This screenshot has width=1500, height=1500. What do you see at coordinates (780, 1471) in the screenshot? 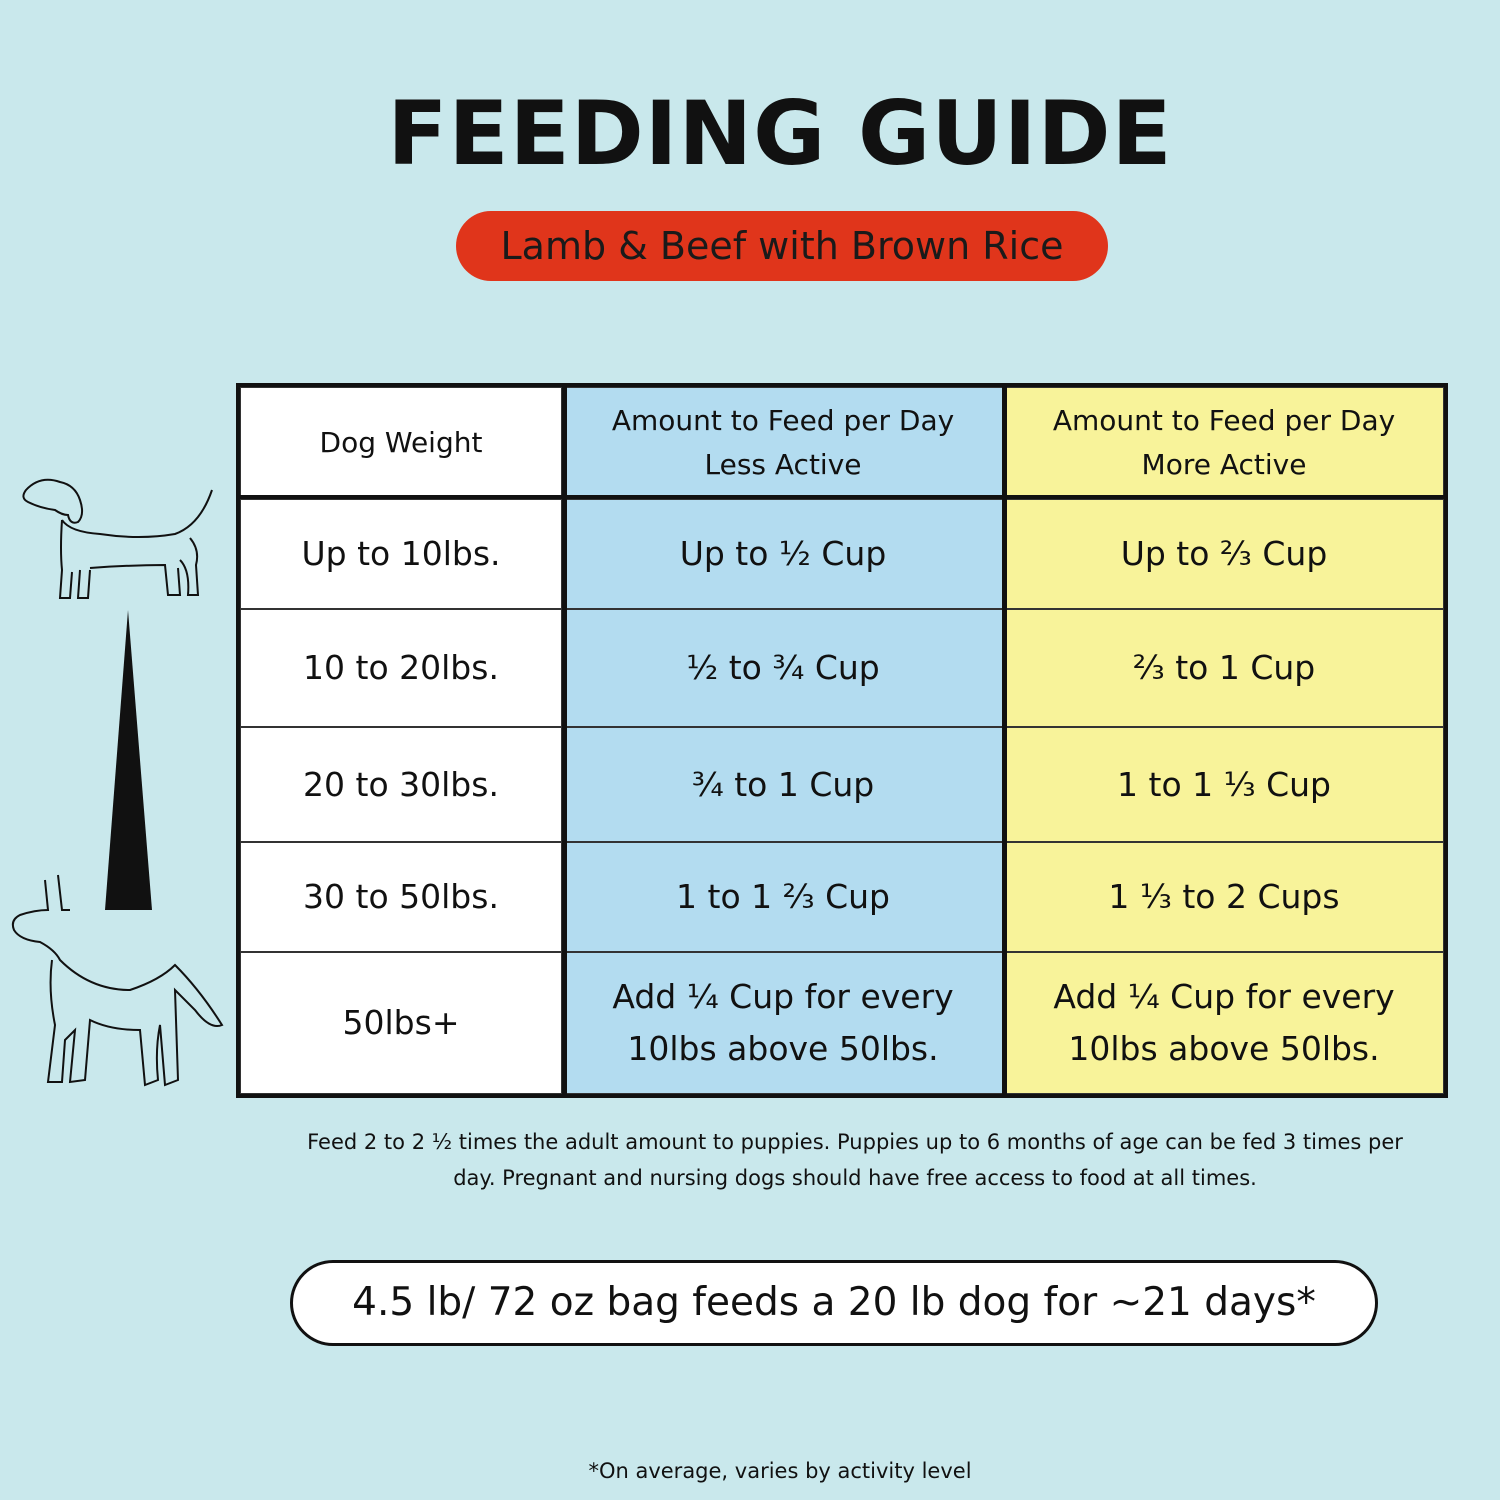
I see `footnote: *On average, varies by activity level` at bounding box center [780, 1471].